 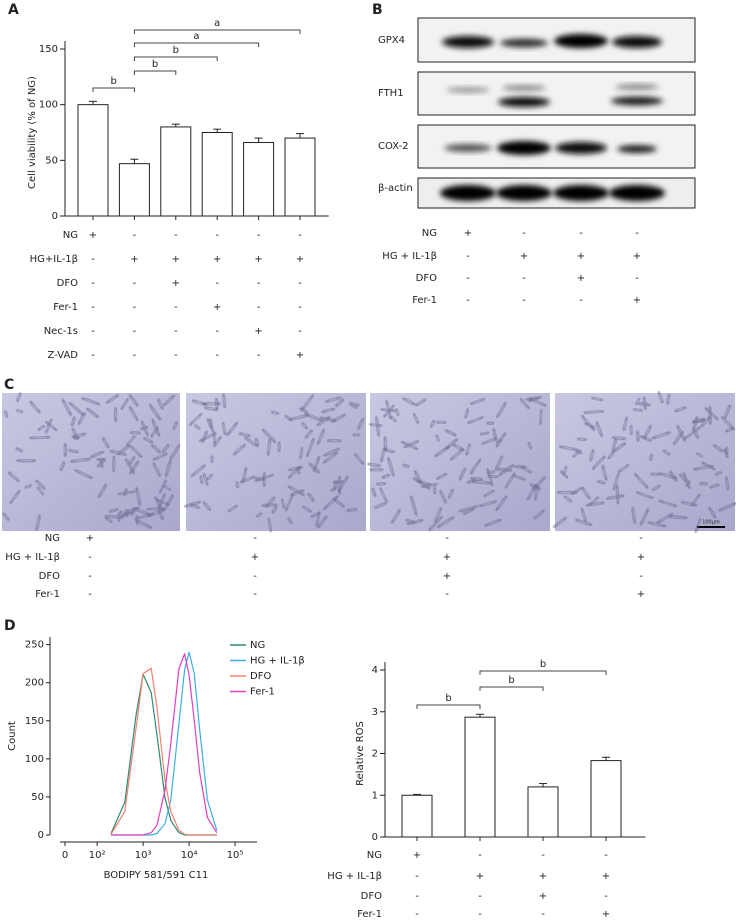 I want to click on bar, so click(x=300, y=177).